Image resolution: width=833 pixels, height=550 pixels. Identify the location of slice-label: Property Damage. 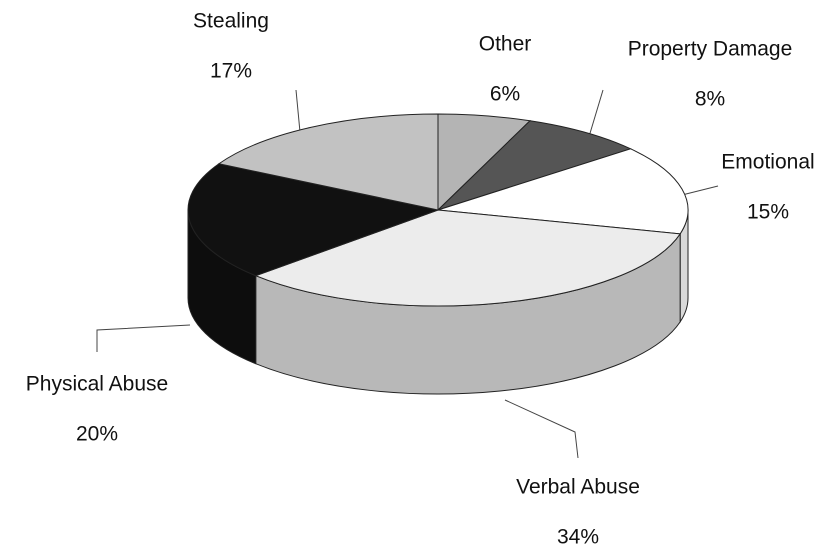
(710, 49).